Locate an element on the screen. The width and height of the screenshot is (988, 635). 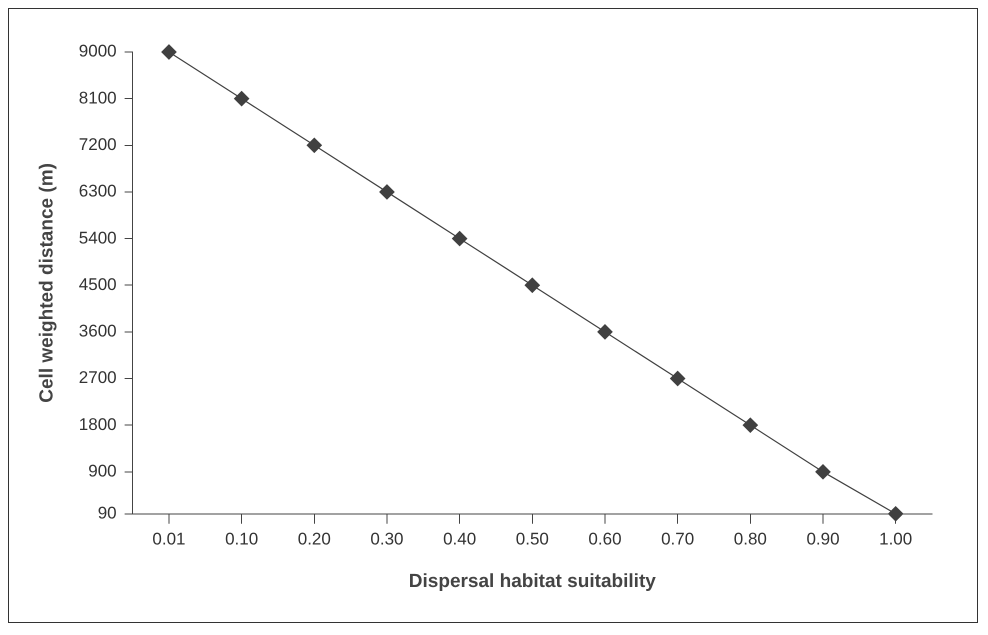
y-tick-label: 3600 is located at coordinates (97, 331).